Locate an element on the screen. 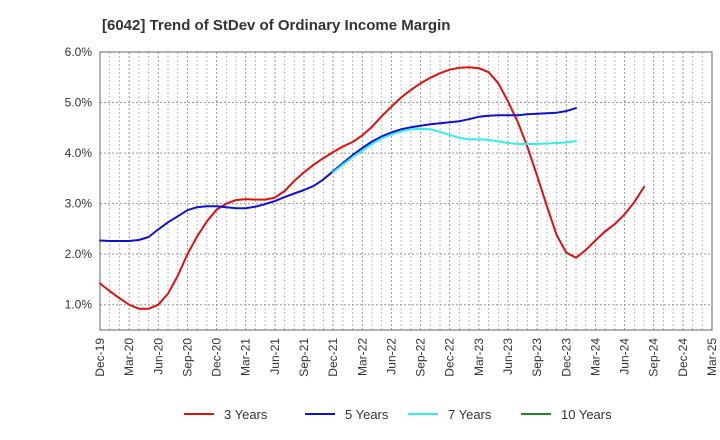  x-tick-label: Sep-24 is located at coordinates (654, 357).